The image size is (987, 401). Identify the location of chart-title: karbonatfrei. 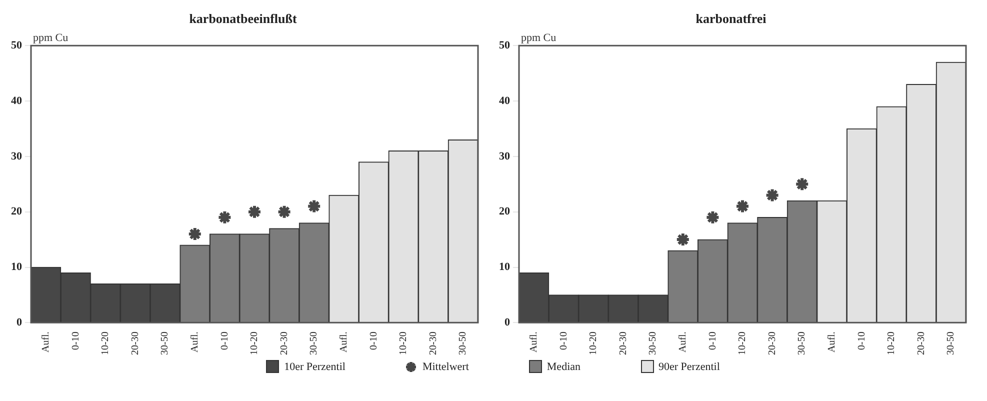
(731, 18).